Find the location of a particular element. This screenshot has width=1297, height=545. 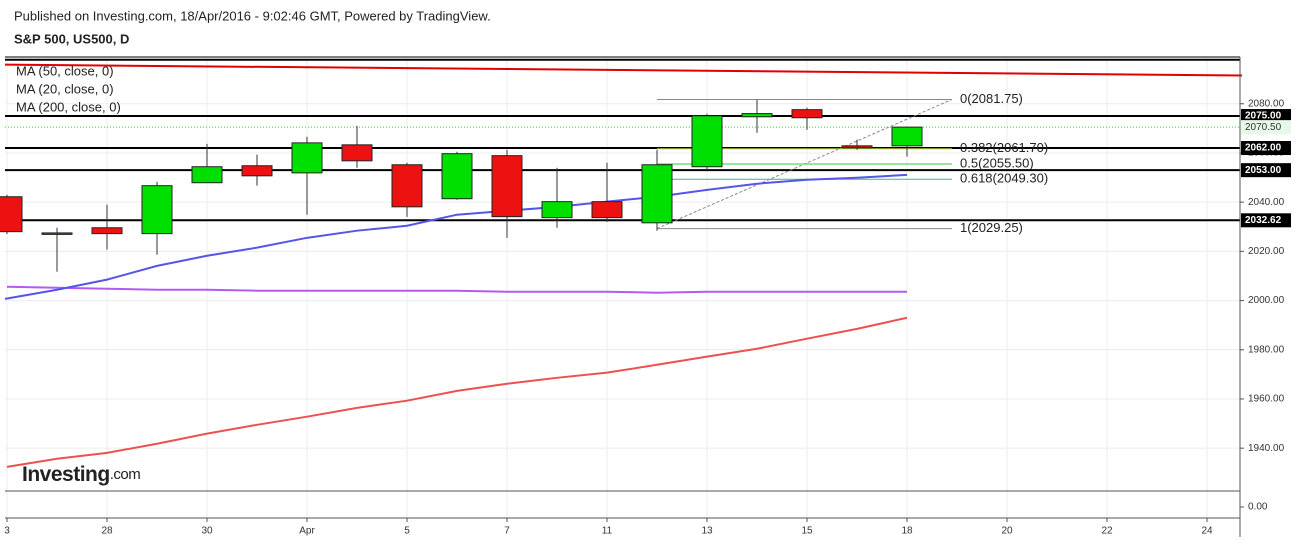

y-tick-label: 2080.00 is located at coordinates (1266, 103).